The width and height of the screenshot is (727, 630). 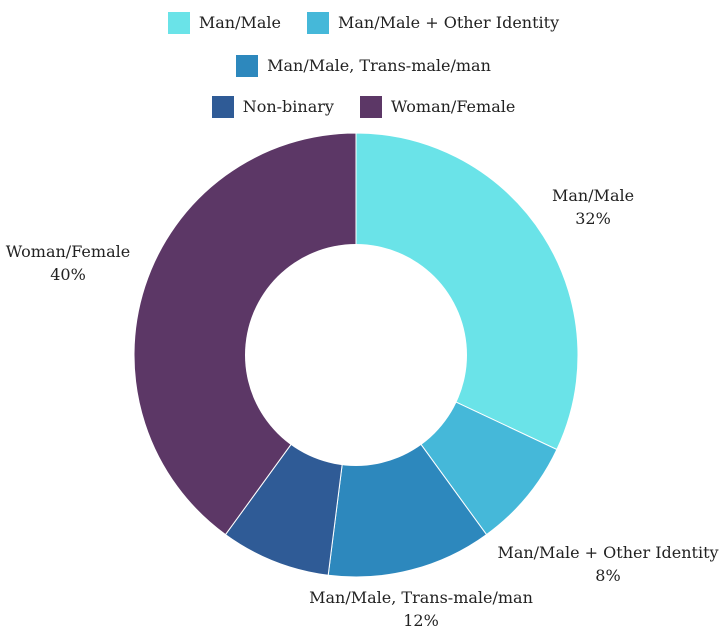 I want to click on legend-swatch-woman-female, so click(x=370, y=107).